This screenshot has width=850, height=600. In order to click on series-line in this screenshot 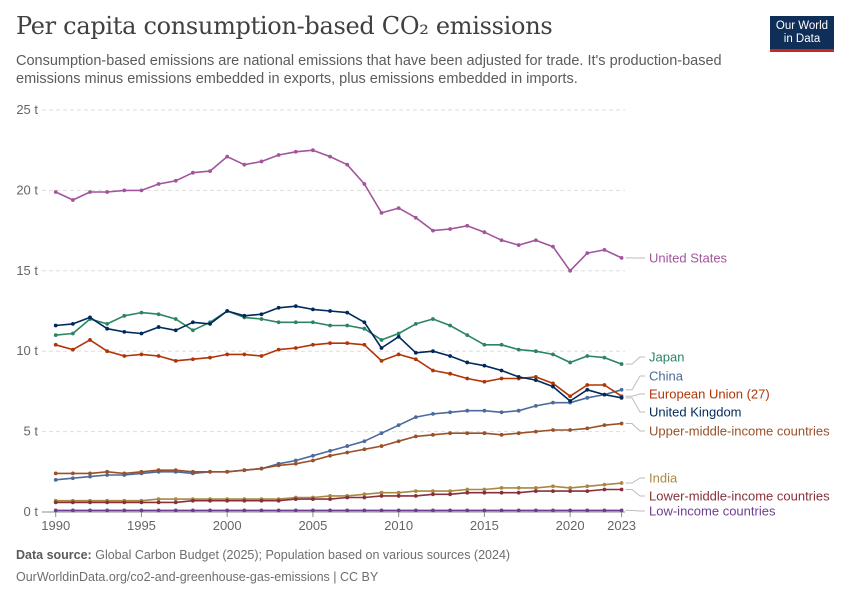, I will do `click(338, 448)`.